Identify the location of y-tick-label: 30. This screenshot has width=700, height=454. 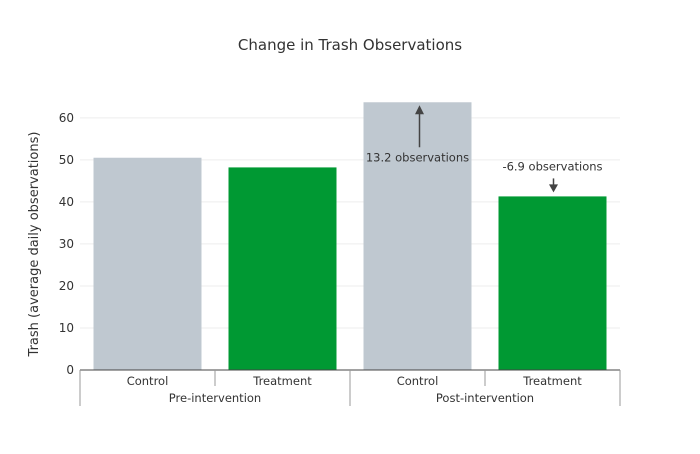
(66, 244).